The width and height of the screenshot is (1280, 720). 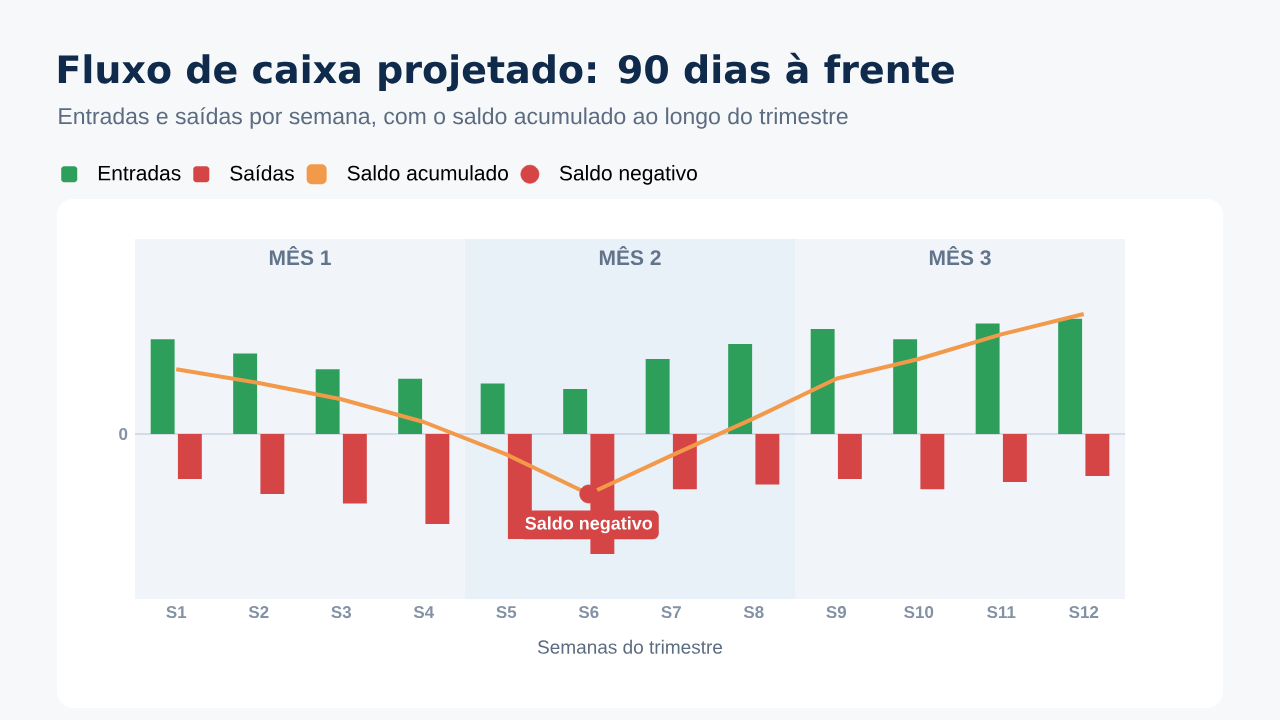 I want to click on x-tick-label: S3, so click(x=341, y=612).